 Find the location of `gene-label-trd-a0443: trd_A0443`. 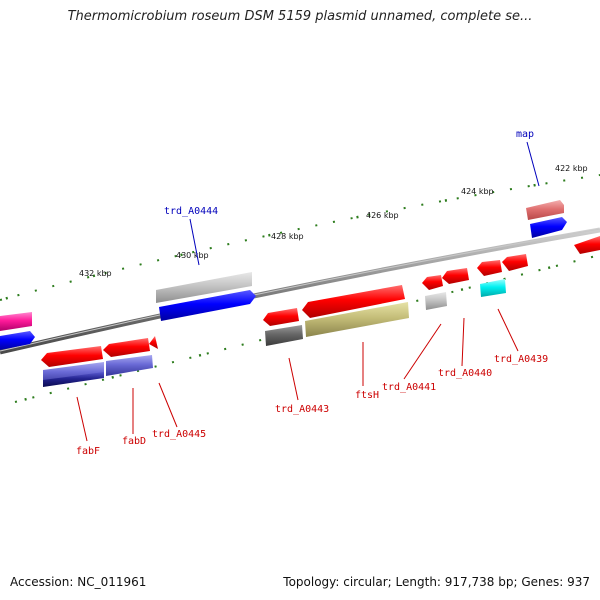

gene-label-trd-a0443: trd_A0443 is located at coordinates (302, 409).